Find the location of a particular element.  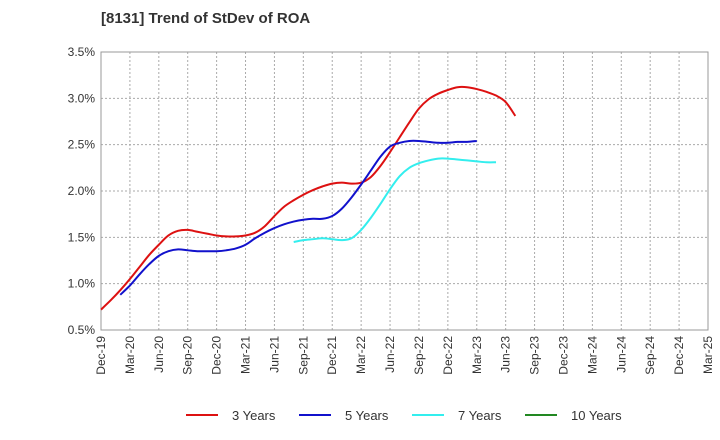

y-tick-label: 1.0% is located at coordinates (82, 284).